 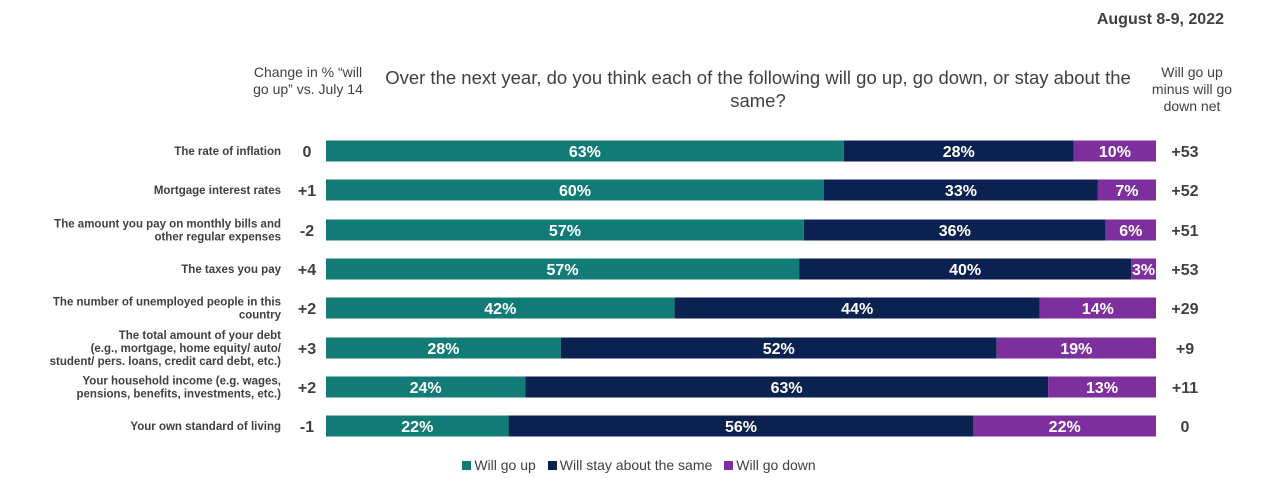 I want to click on legend-item-down: Will go down, so click(x=770, y=465).